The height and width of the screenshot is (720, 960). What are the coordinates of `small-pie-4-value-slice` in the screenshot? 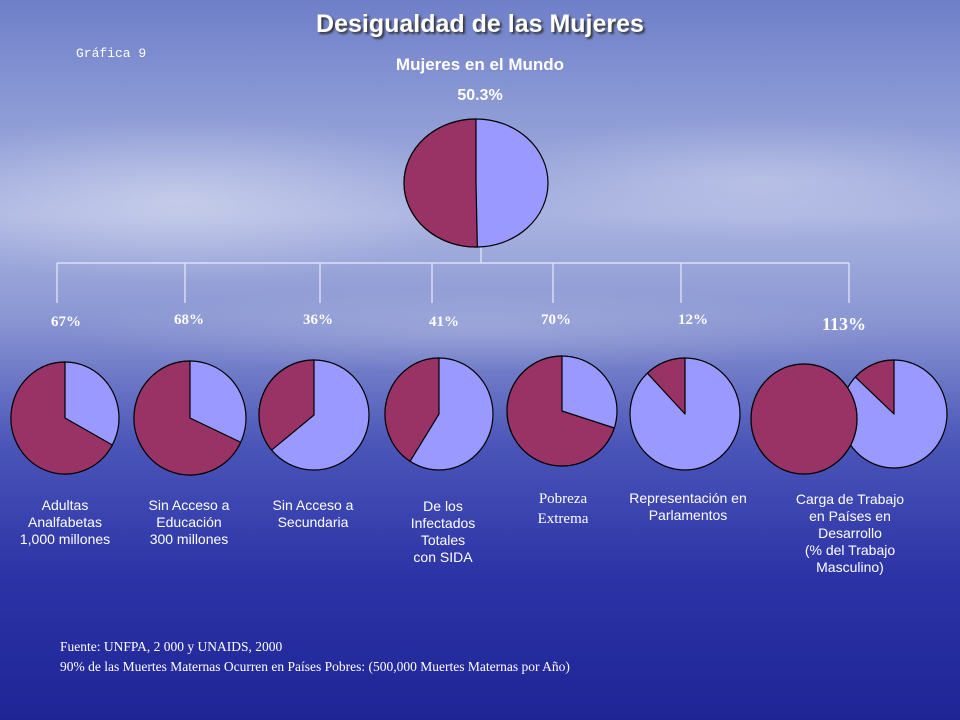 It's located at (412, 409).